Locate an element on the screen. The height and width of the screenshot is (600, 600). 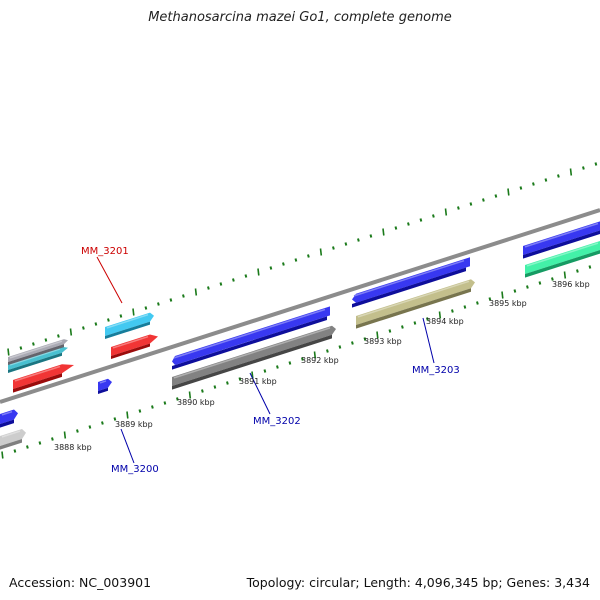
gene-olive-mm3203 is located at coordinates (415, 304).